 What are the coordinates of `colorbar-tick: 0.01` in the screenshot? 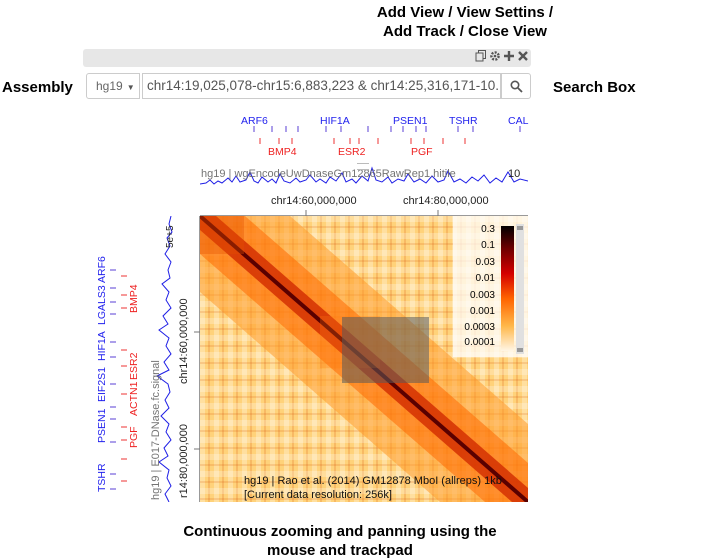 It's located at (485, 278).